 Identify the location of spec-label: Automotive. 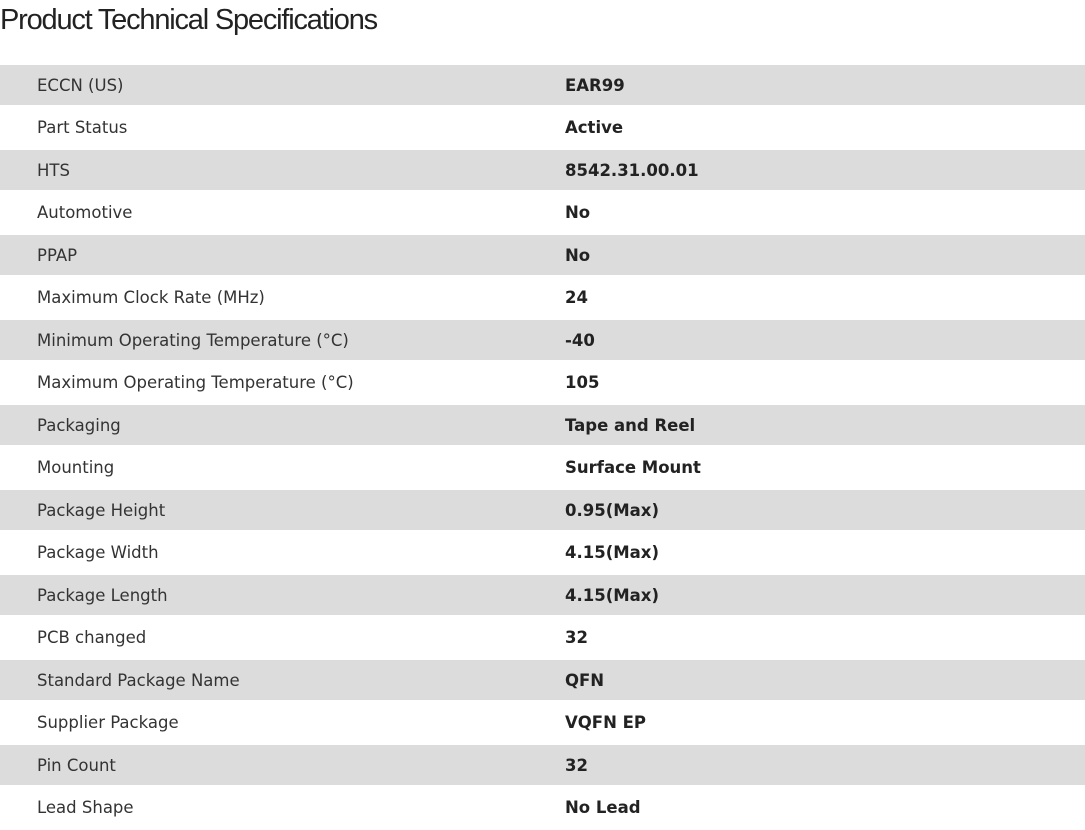
(85, 212).